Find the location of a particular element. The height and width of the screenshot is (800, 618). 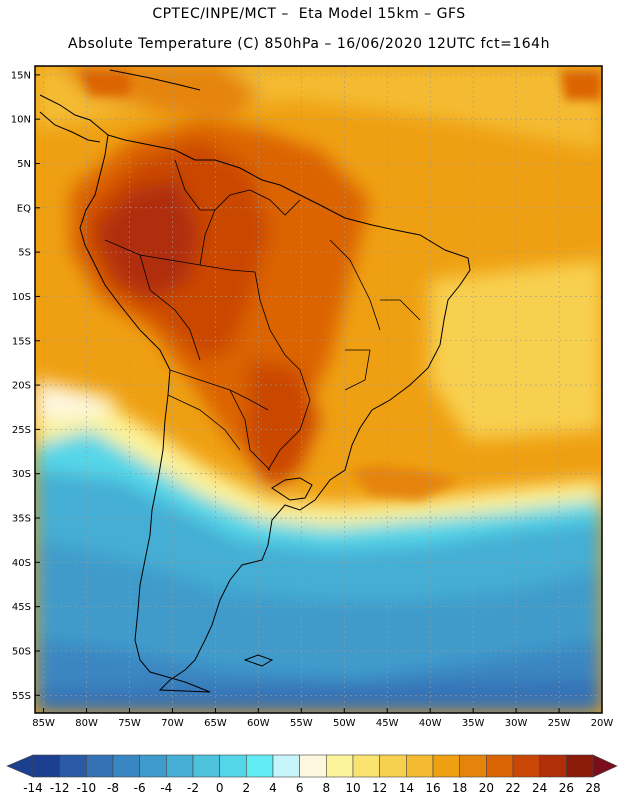

colorbar-label: 8 is located at coordinates (327, 788).